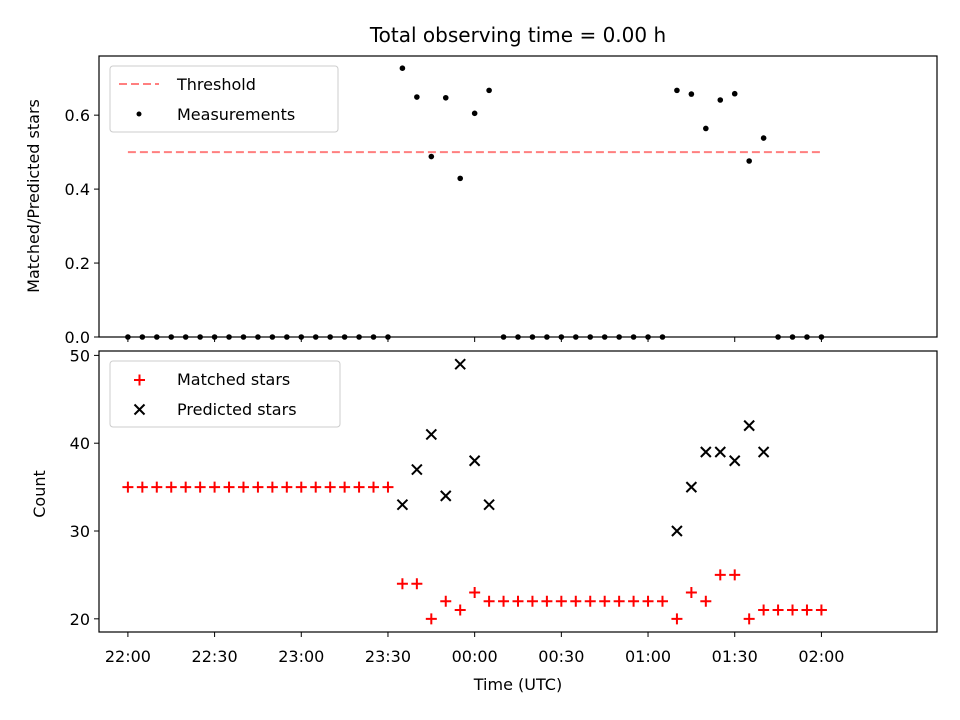  I want to click on top-legend-box, so click(224, 99).